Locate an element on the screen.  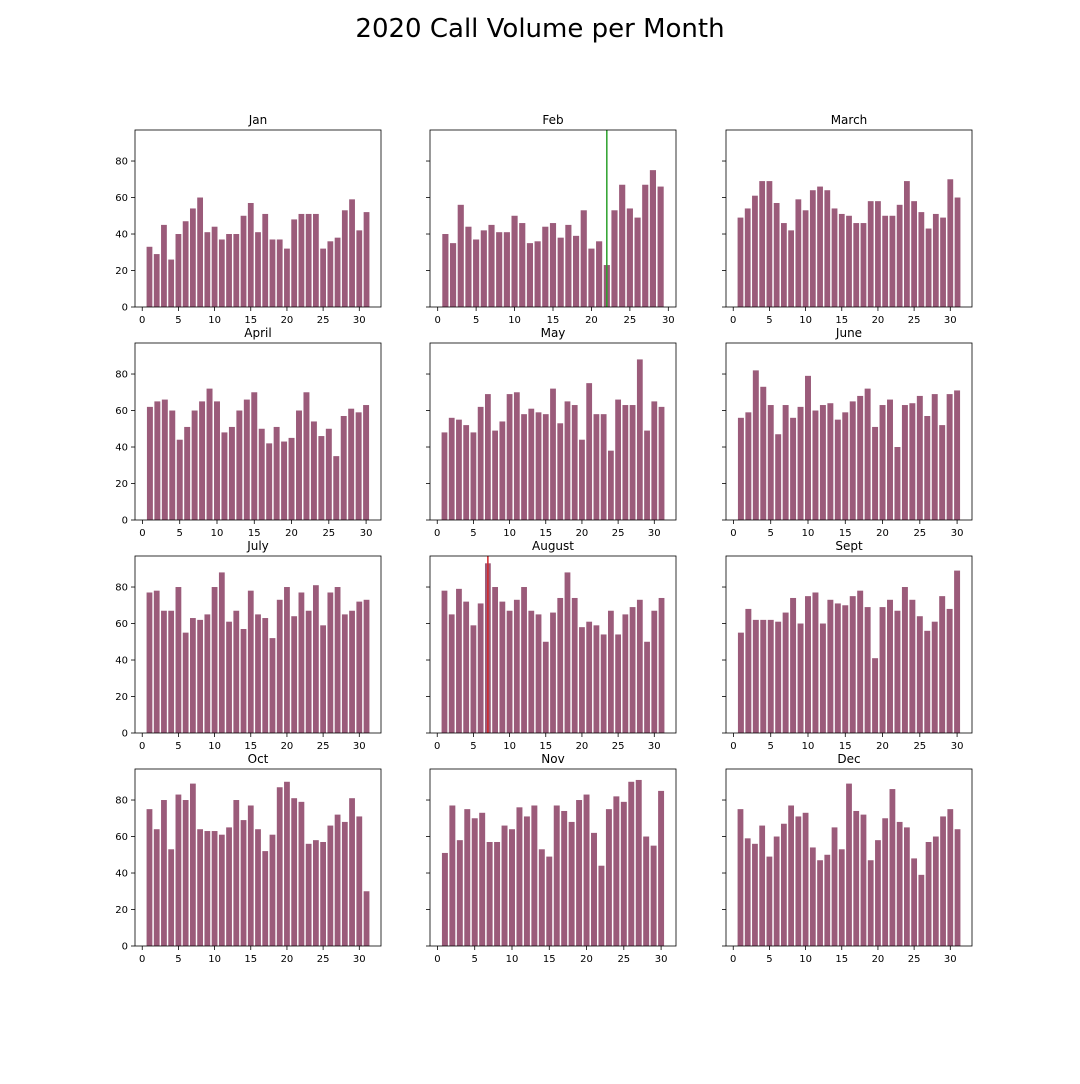
x-tick-label: 30 is located at coordinates (957, 746).